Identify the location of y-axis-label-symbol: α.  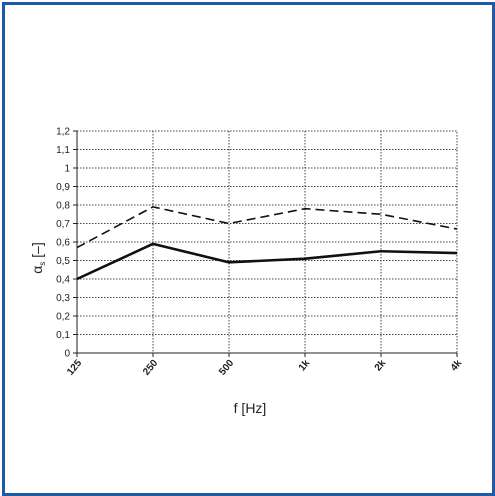
(37, 270).